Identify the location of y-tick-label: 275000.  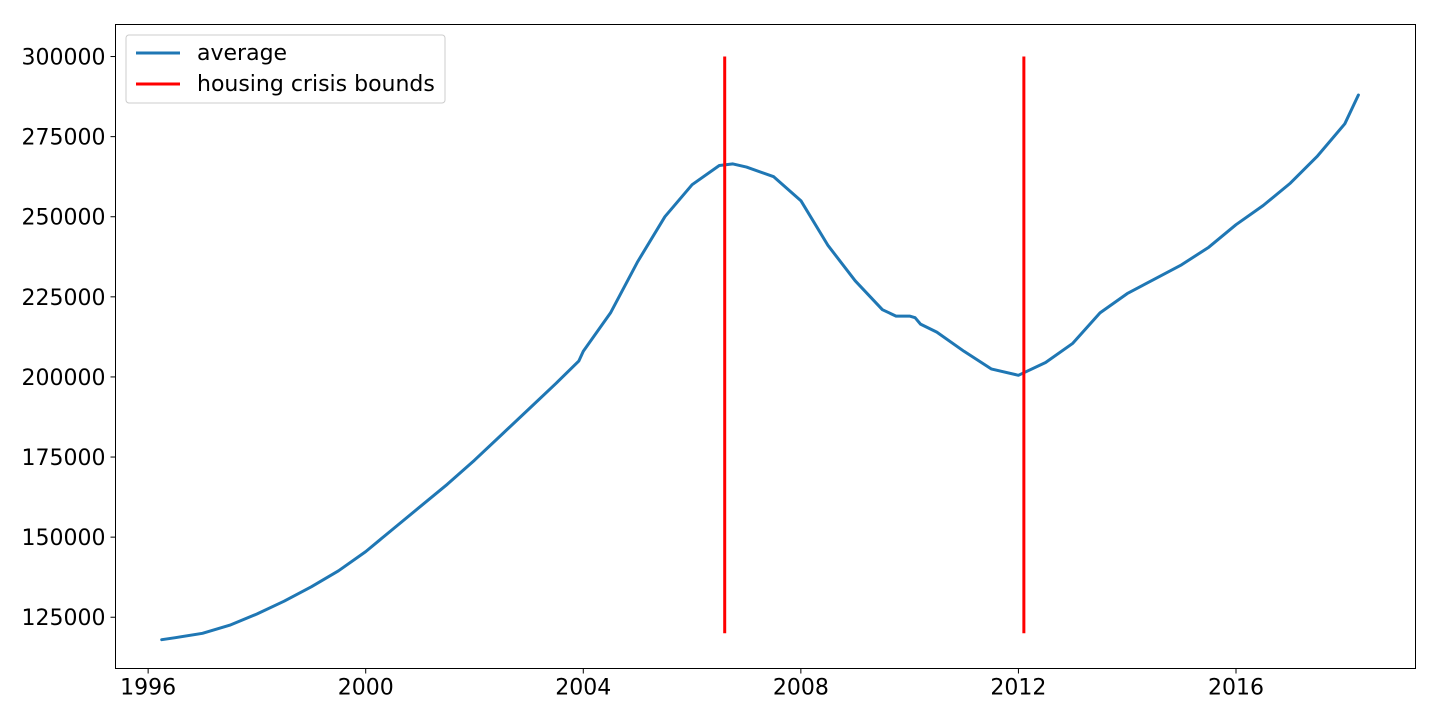
(64, 138).